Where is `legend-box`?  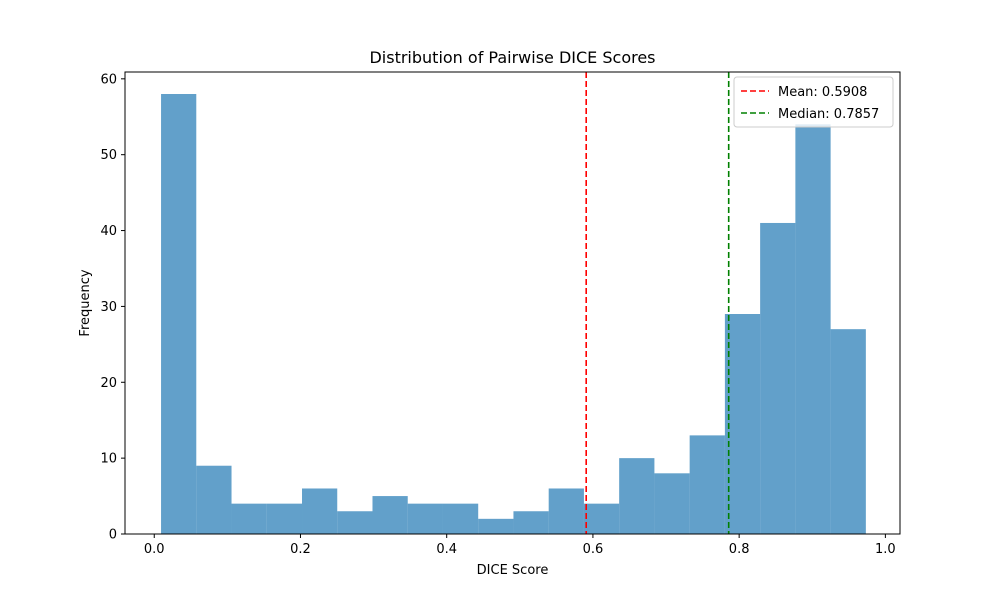
legend-box is located at coordinates (813, 102).